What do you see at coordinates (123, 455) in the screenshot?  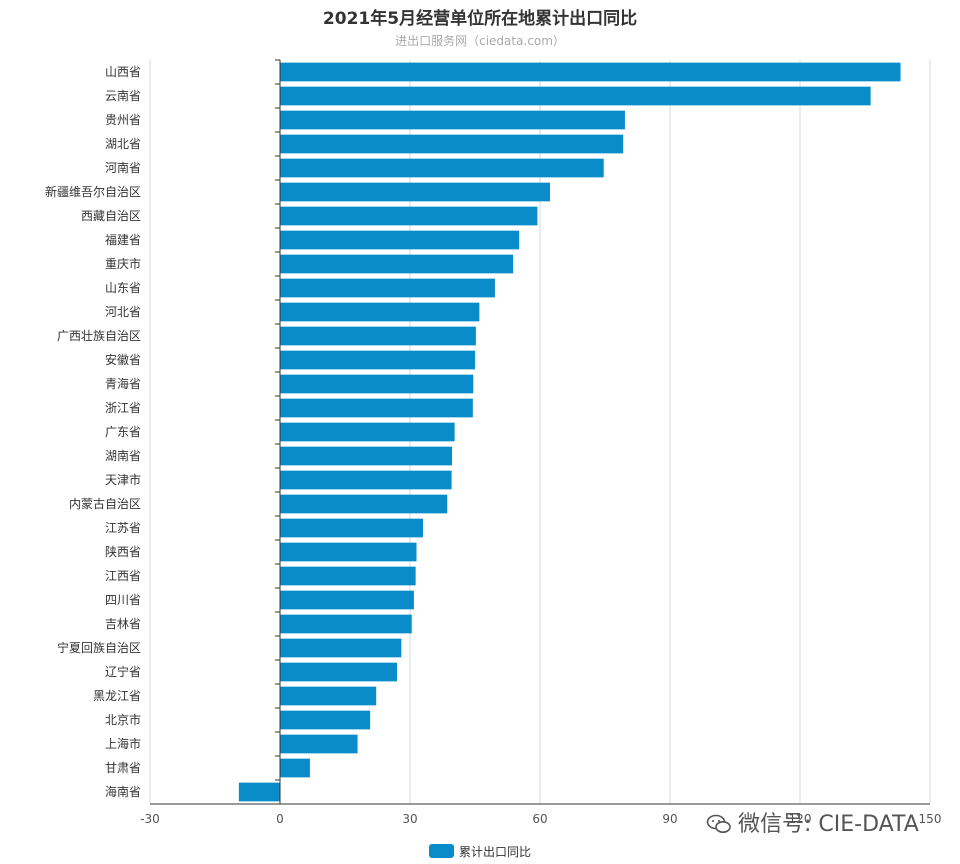 I see `category-label: 湖南省` at bounding box center [123, 455].